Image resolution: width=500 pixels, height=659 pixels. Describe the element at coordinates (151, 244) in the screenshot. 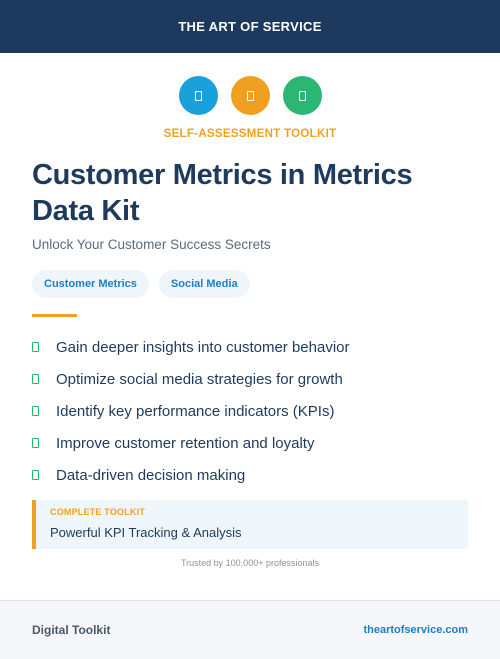

I see `subtitle: Unlock Your Customer Success Secrets` at that location.